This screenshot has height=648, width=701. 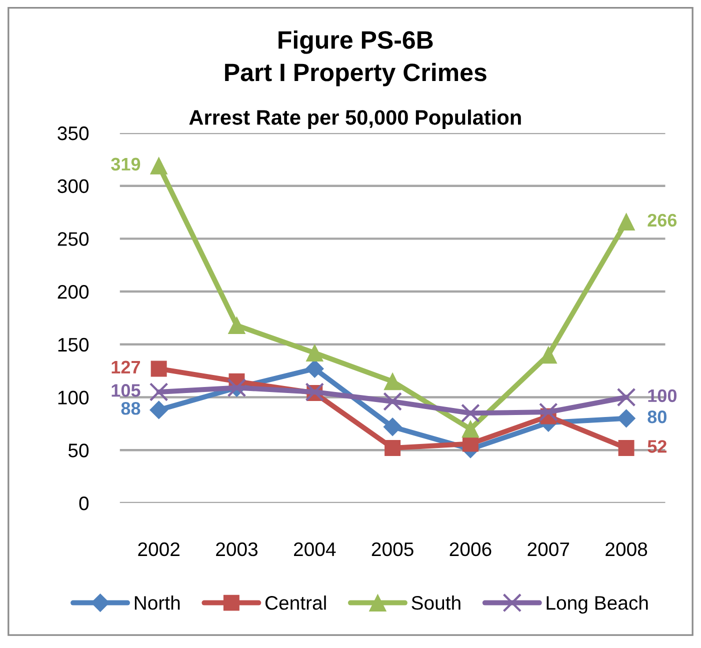 What do you see at coordinates (657, 417) in the screenshot?
I see `data-label: 80` at bounding box center [657, 417].